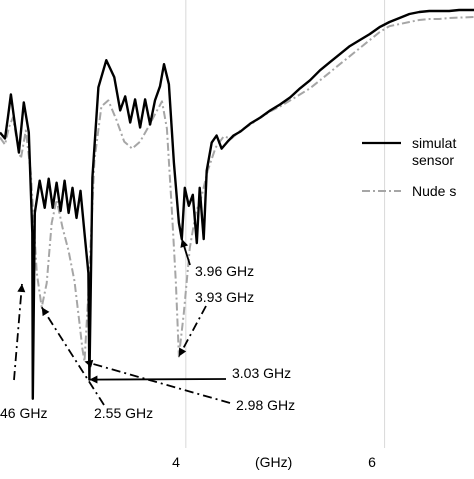 This screenshot has height=479, width=474. I want to click on legend-label-simulated-line2: sensor, so click(433, 160).